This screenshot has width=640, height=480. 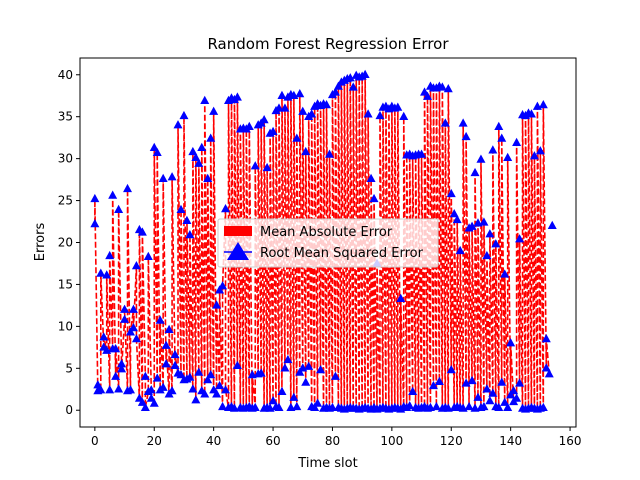 What do you see at coordinates (95, 441) in the screenshot?
I see `x-tick-label: 0` at bounding box center [95, 441].